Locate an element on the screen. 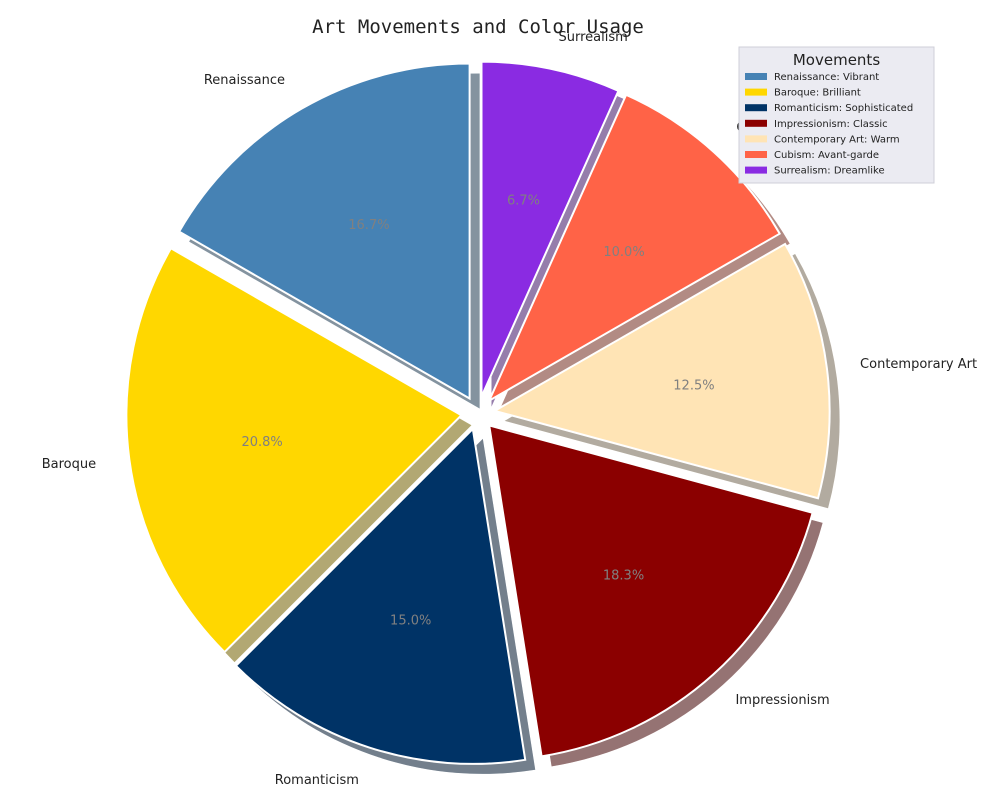 Image resolution: width=1000 pixels, height=800 pixels. legend-swatch-romanticism is located at coordinates (756, 108).